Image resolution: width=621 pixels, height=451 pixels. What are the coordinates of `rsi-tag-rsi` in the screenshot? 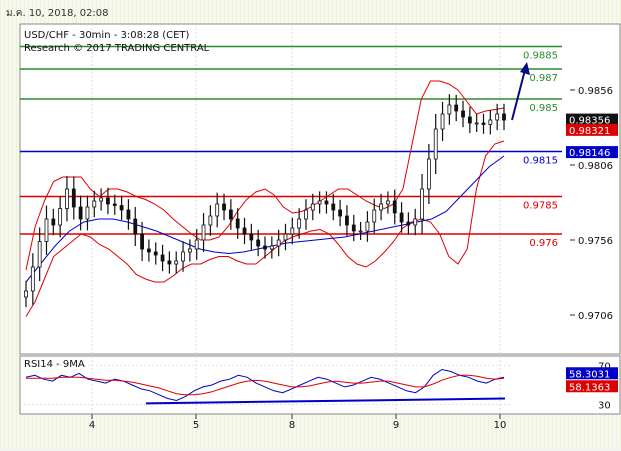 It's located at (592, 373).